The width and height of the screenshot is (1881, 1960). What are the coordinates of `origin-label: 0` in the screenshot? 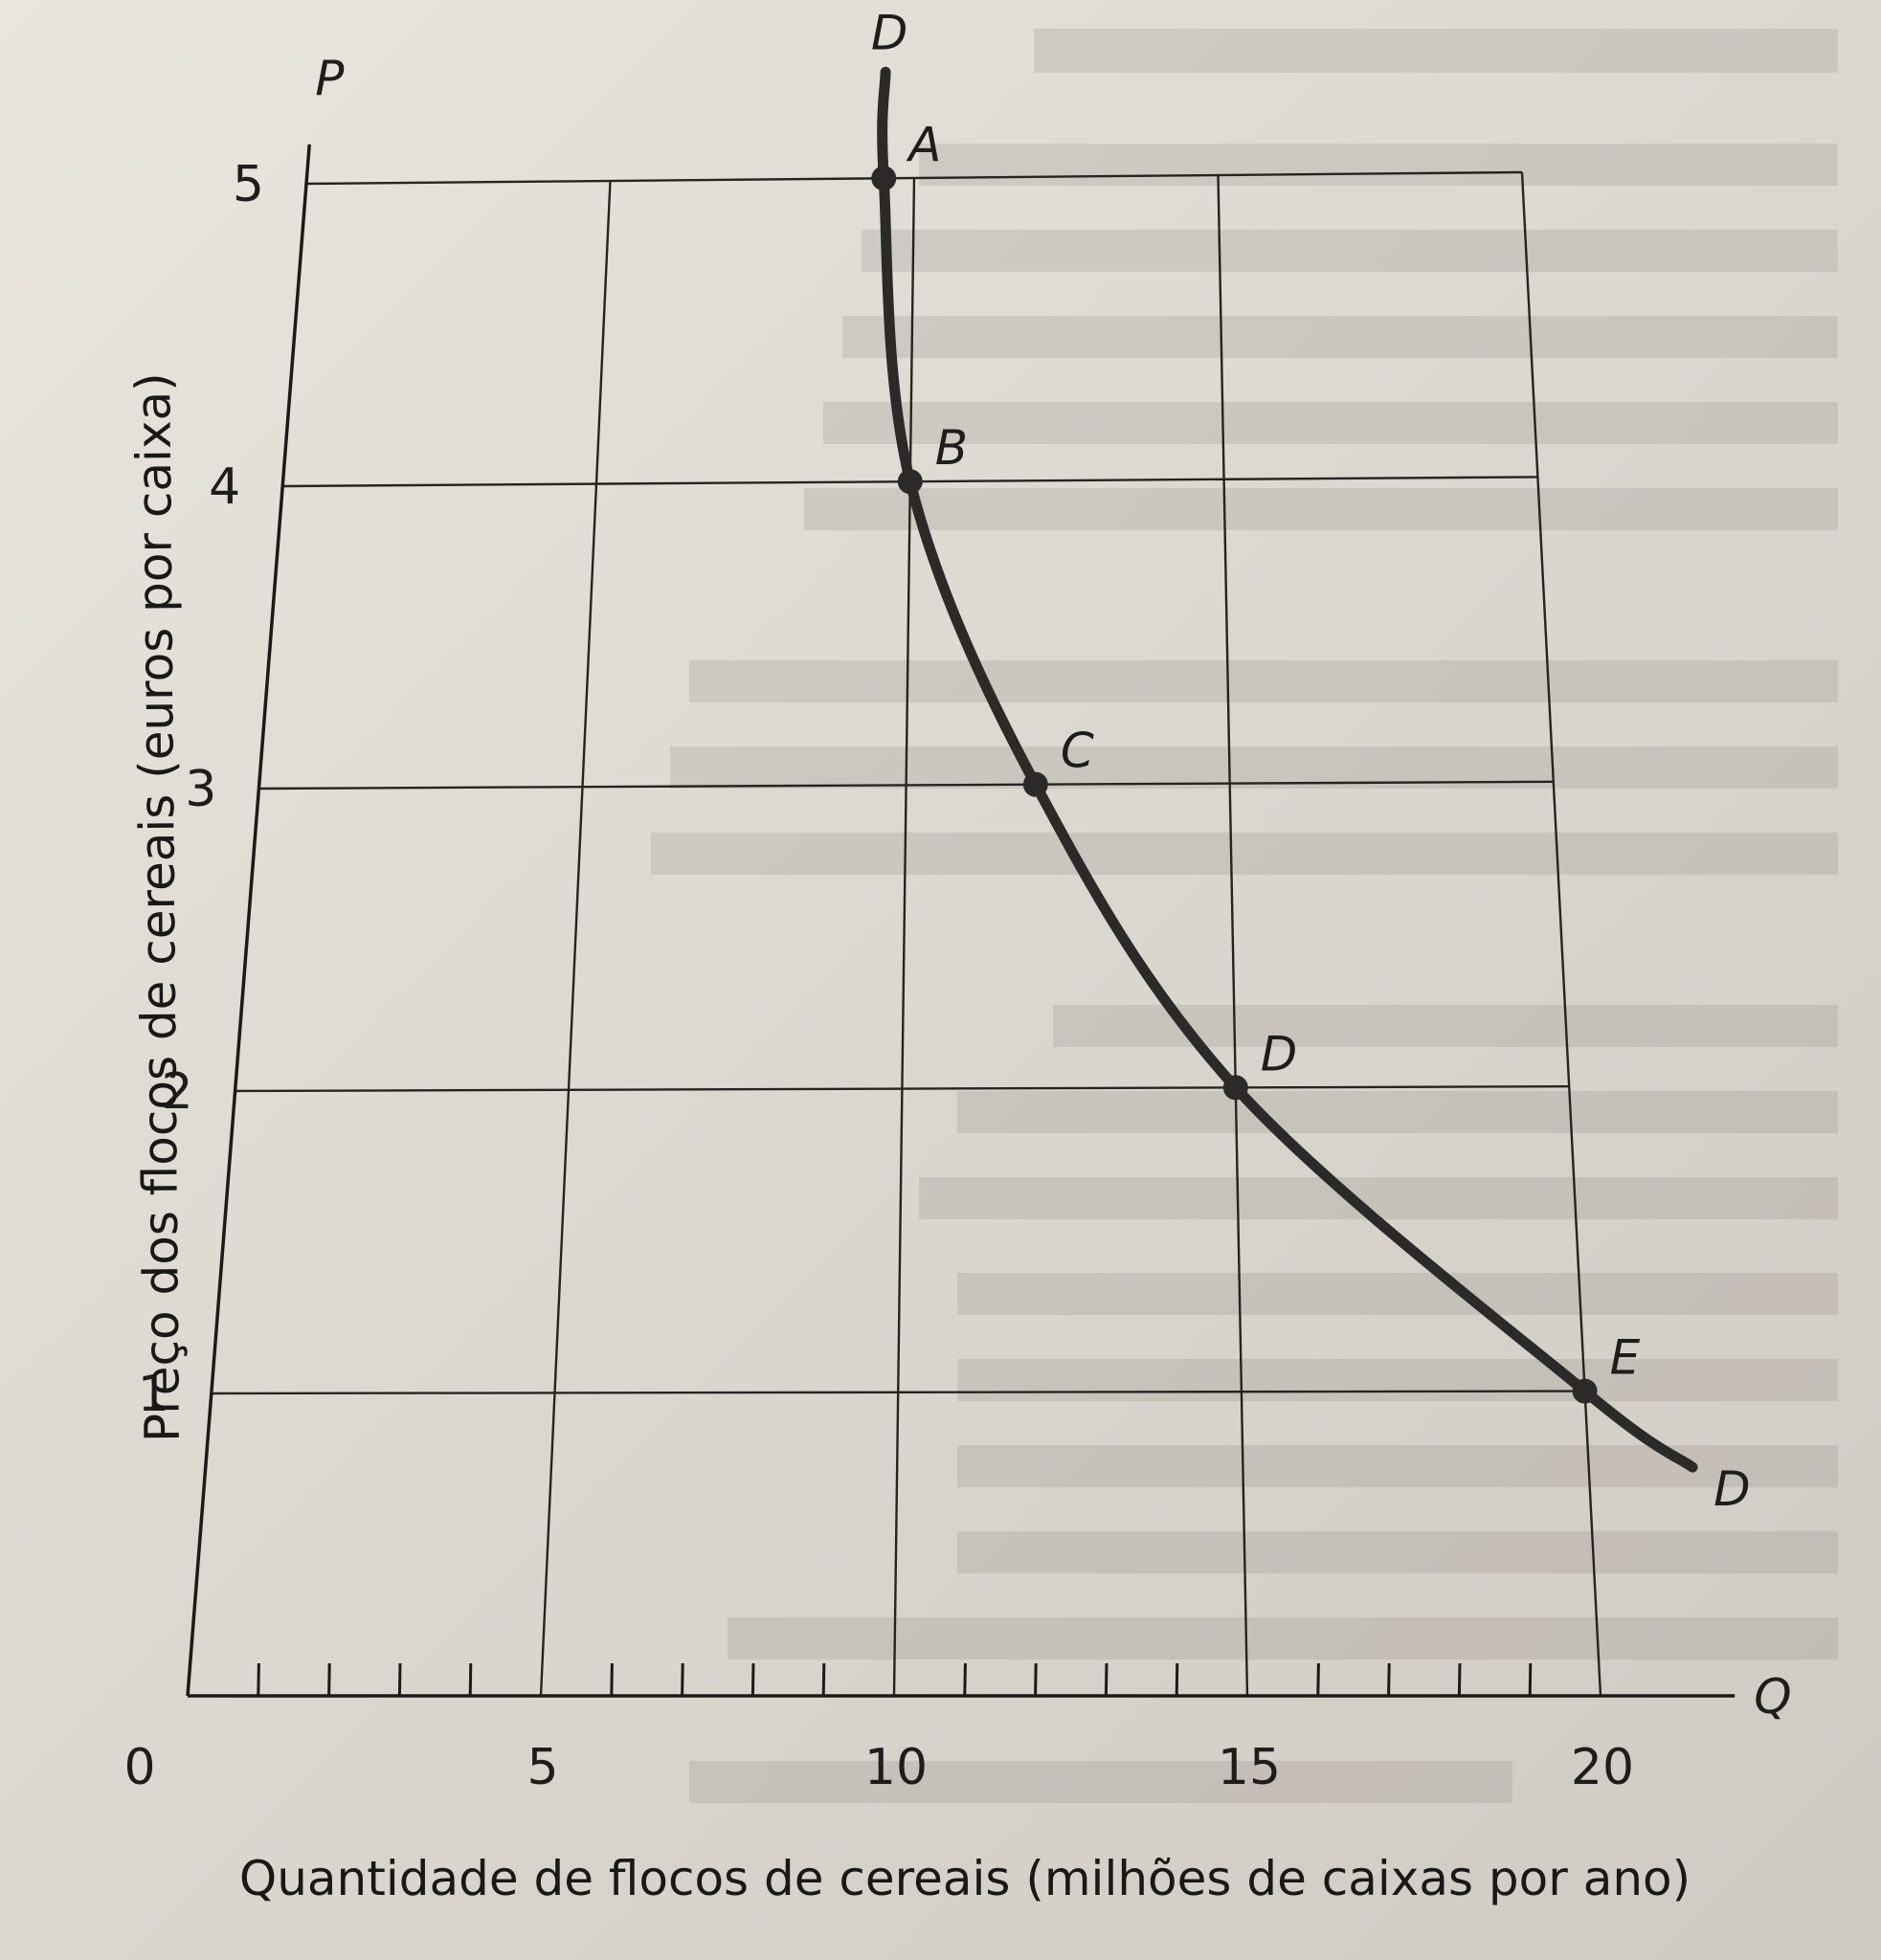 It's located at (139, 1768).